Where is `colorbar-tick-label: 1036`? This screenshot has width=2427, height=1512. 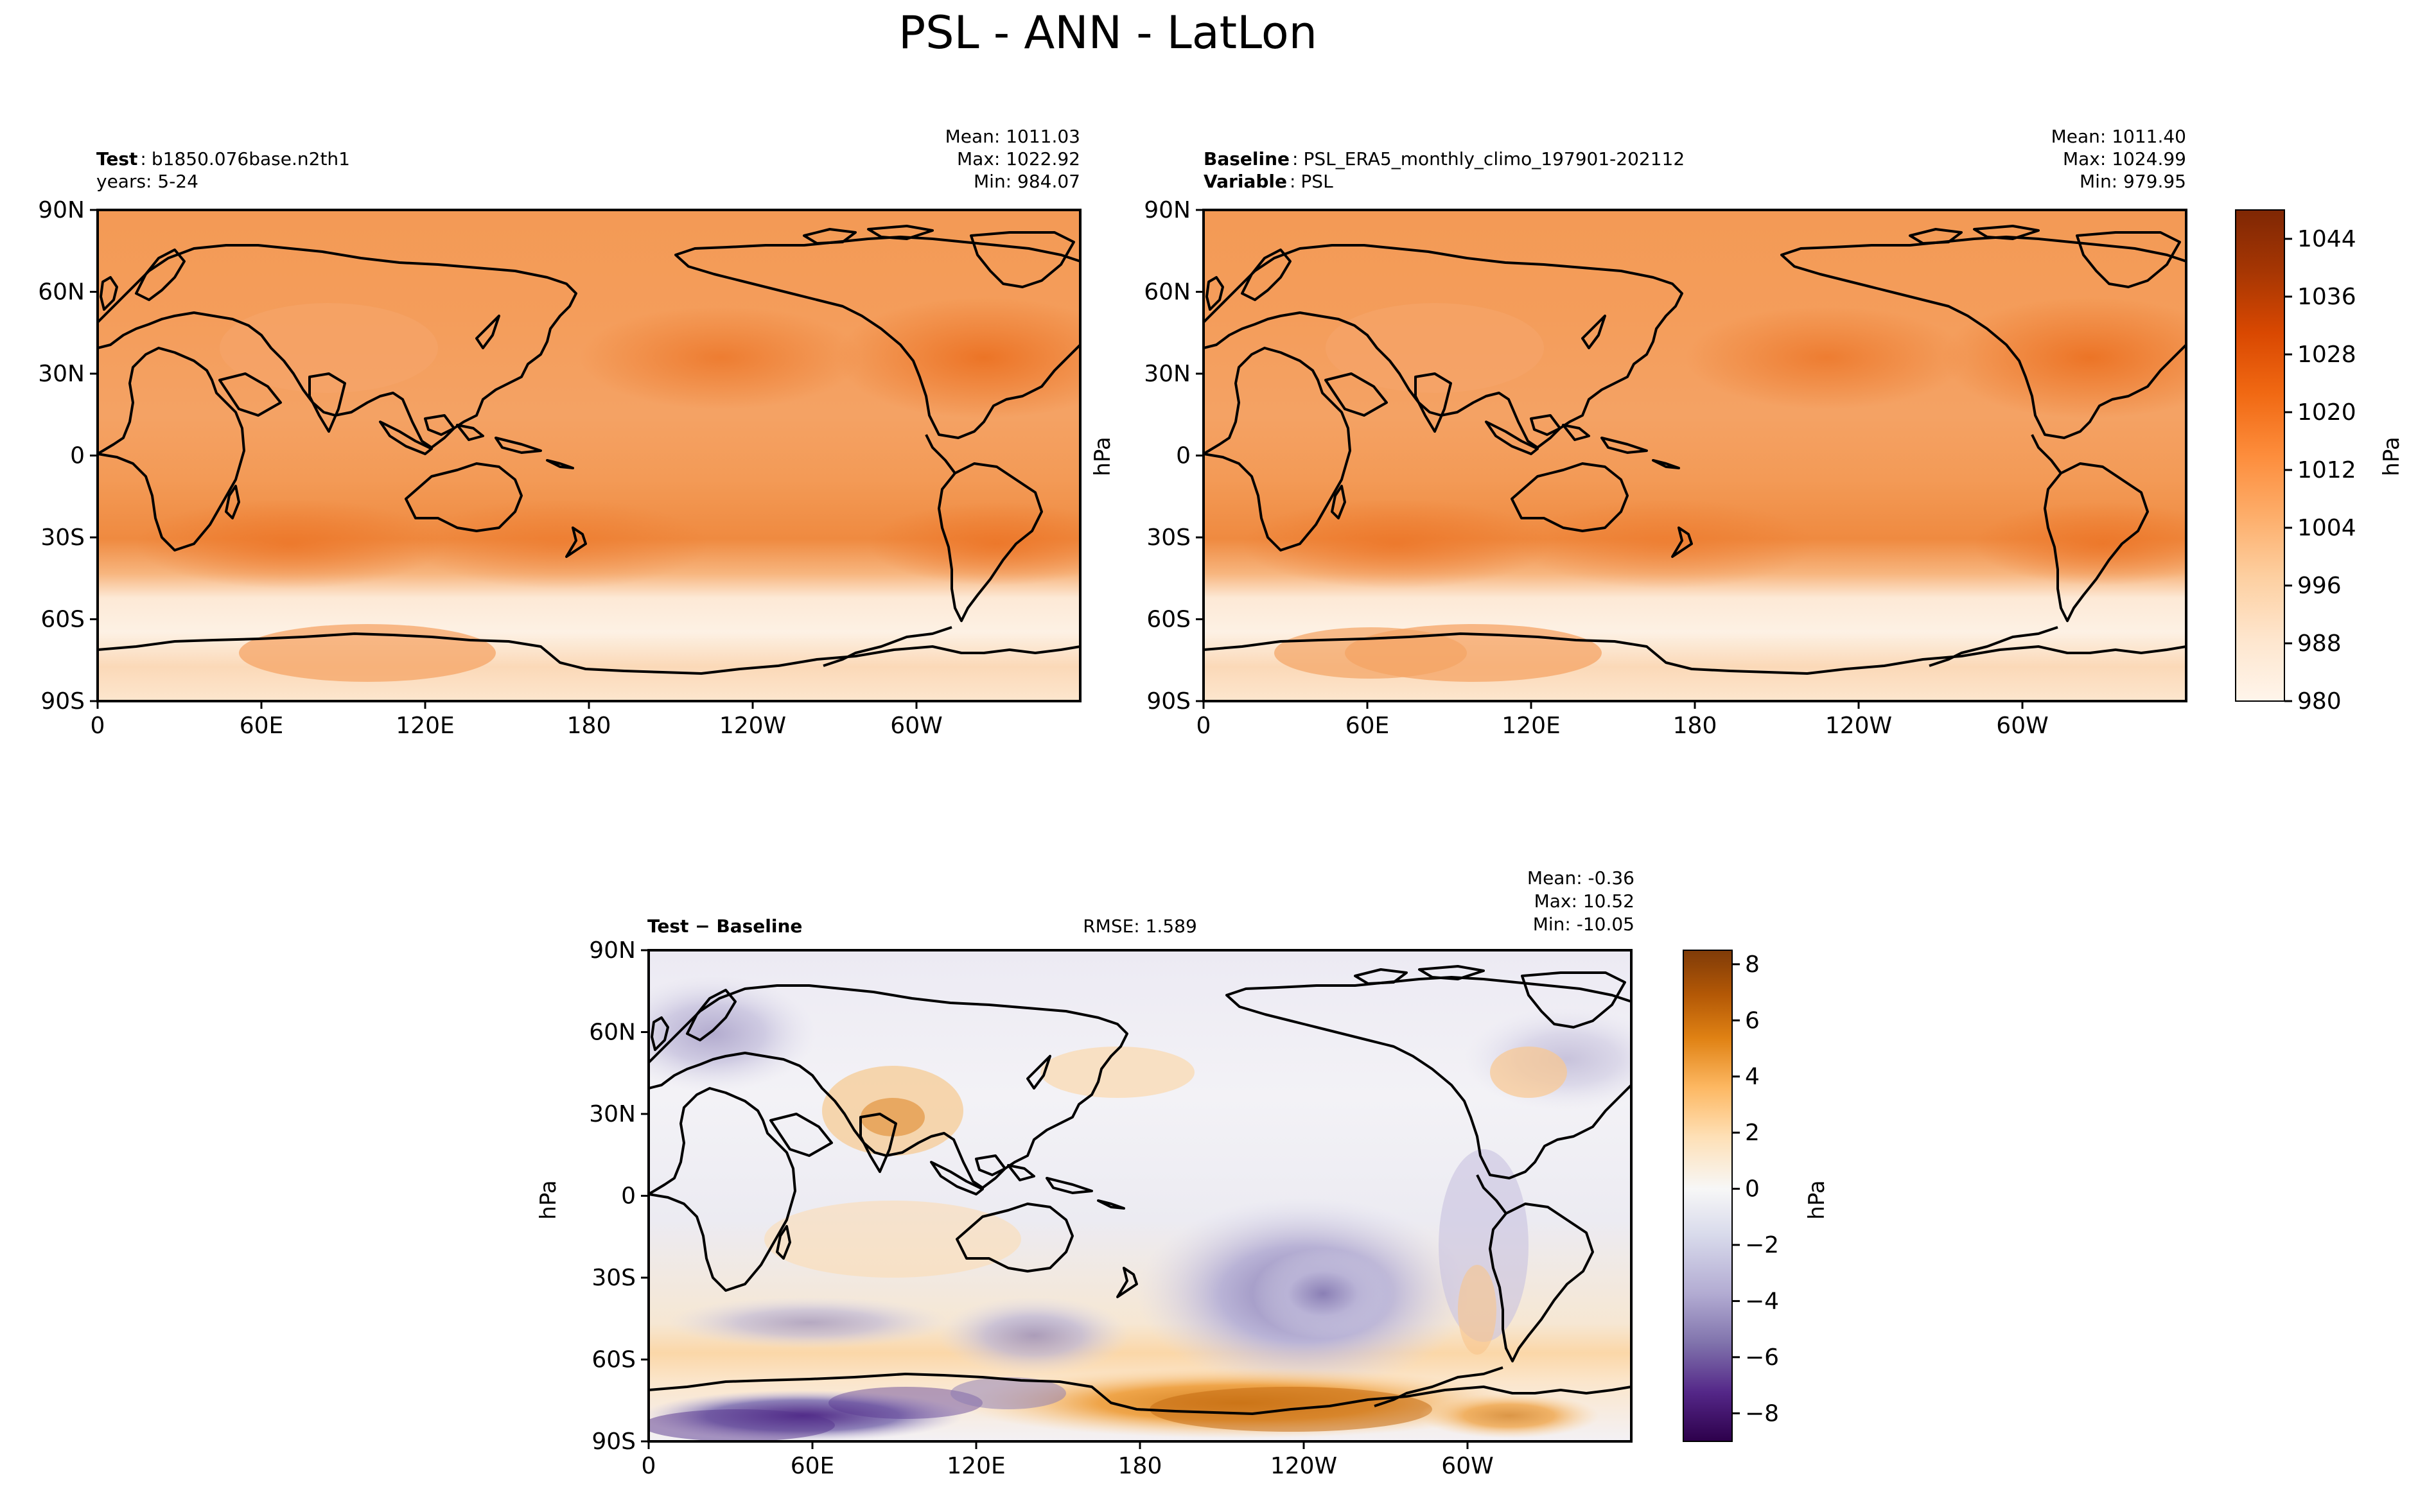 colorbar-tick-label: 1036 is located at coordinates (2326, 297).